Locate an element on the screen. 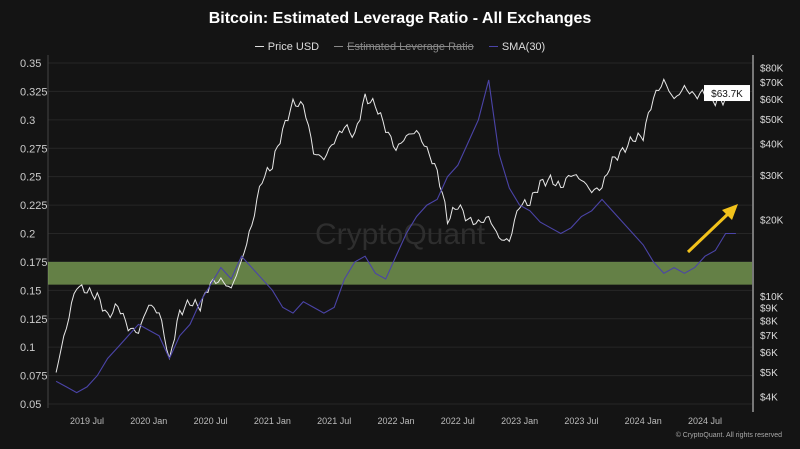 Image resolution: width=800 pixels, height=449 pixels. y-right-tick-label: $10K is located at coordinates (772, 297).